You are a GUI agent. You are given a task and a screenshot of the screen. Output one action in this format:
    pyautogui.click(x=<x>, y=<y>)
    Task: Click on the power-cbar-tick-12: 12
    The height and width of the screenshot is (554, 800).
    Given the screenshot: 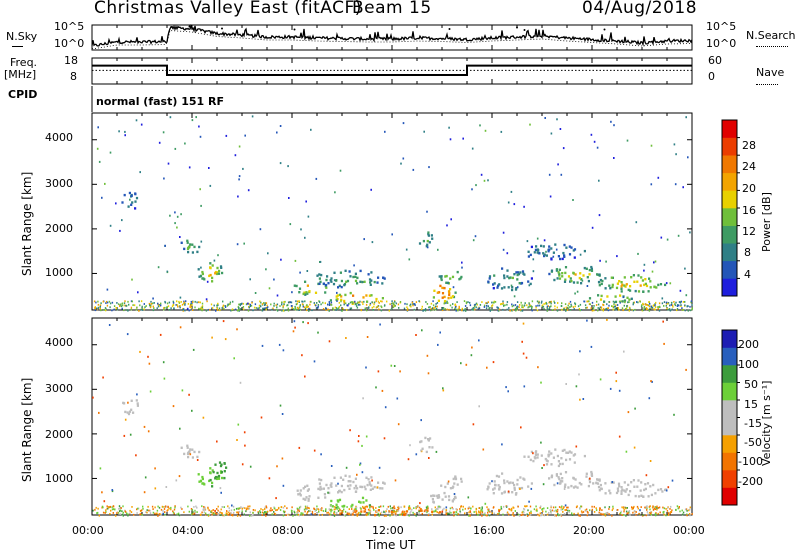 What is the action you would take?
    pyautogui.click(x=749, y=231)
    